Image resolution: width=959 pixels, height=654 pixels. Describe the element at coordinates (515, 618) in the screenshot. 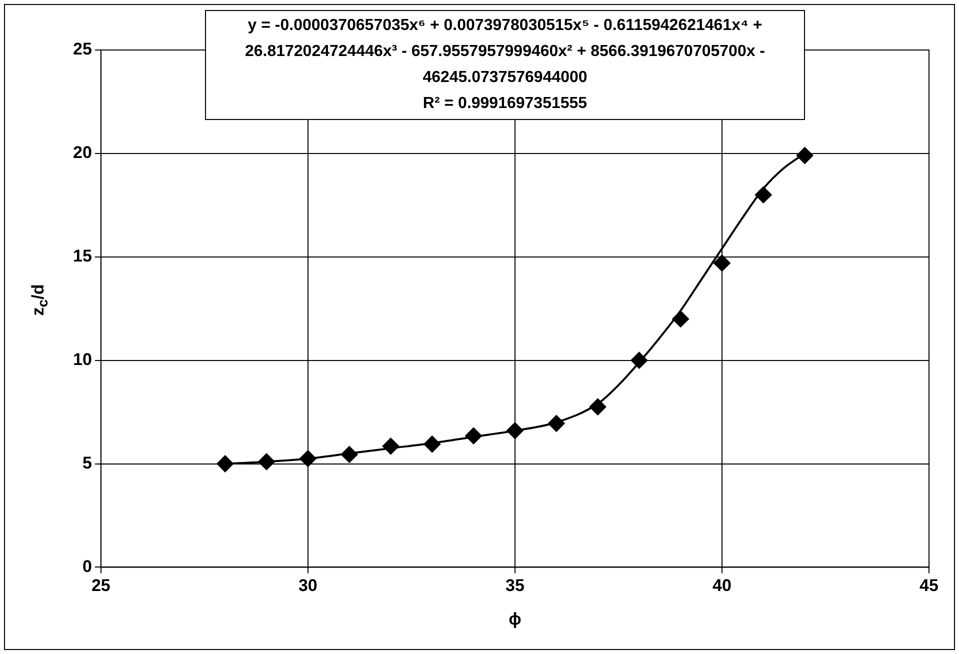

I see `x-axis-title: ϕ` at that location.